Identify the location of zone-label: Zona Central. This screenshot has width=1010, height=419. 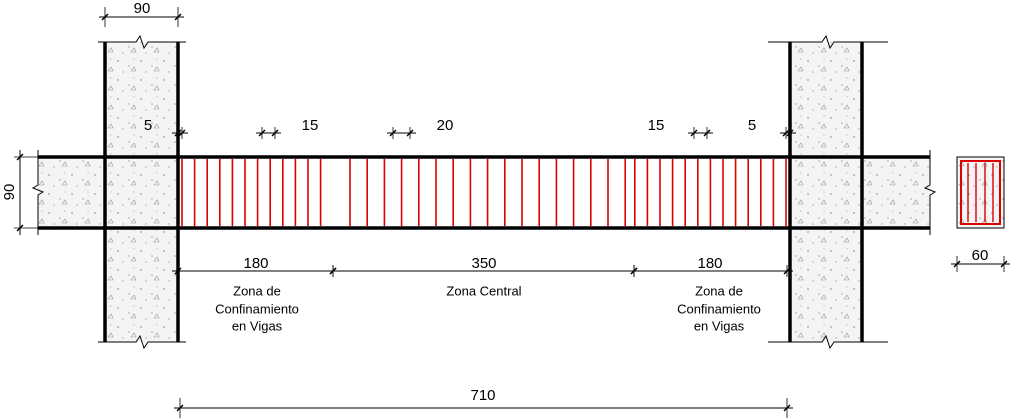
(483, 290).